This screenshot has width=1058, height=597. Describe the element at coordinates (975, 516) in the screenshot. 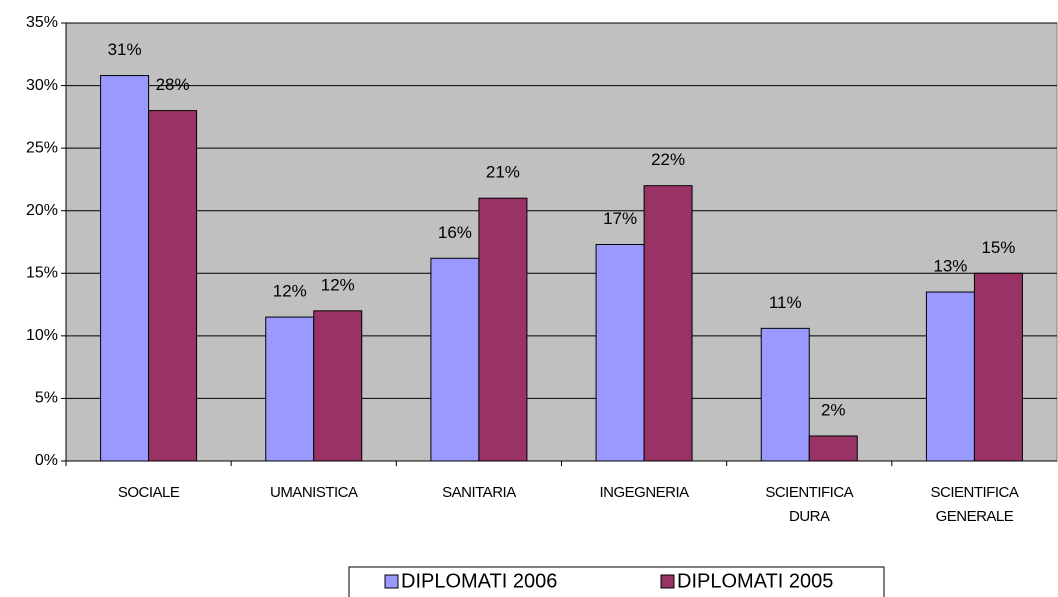

I see `x-tick-line: GENERALE` at that location.